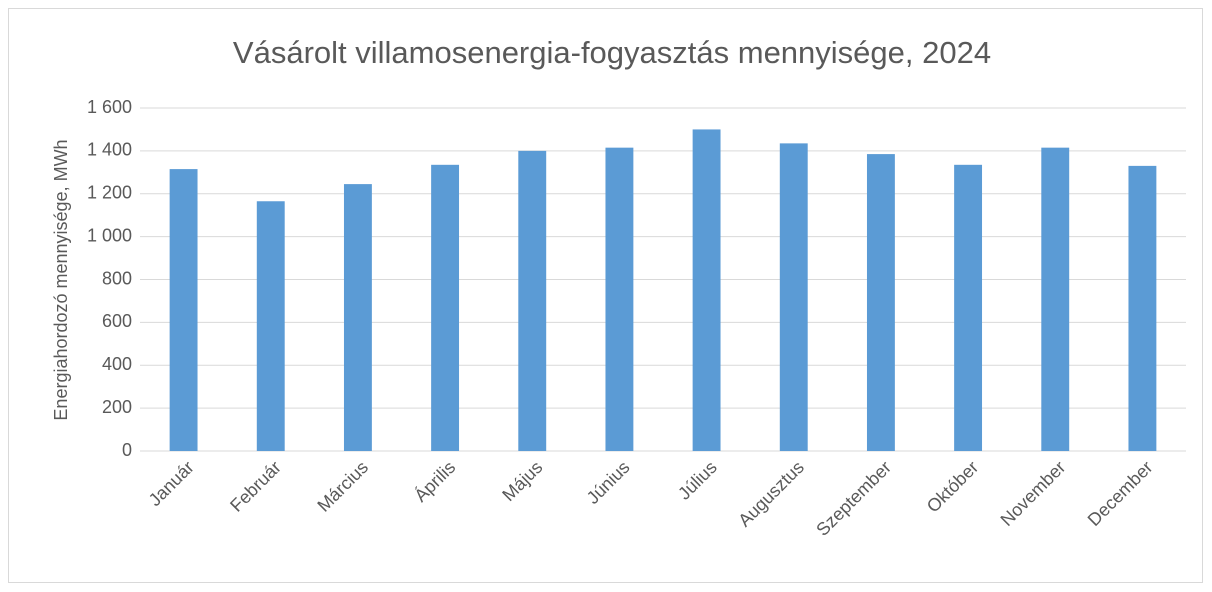 This screenshot has height=592, width=1212. Describe the element at coordinates (127, 450) in the screenshot. I see `y-tick-label: 0` at that location.